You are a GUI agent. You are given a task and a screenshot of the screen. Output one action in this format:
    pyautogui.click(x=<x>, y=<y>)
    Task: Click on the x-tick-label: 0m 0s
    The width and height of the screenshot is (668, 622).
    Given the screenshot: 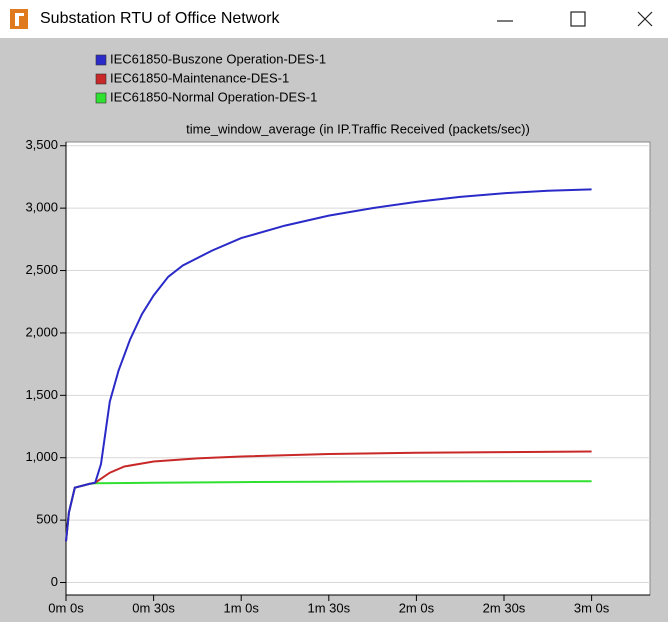 What is the action you would take?
    pyautogui.click(x=66, y=607)
    